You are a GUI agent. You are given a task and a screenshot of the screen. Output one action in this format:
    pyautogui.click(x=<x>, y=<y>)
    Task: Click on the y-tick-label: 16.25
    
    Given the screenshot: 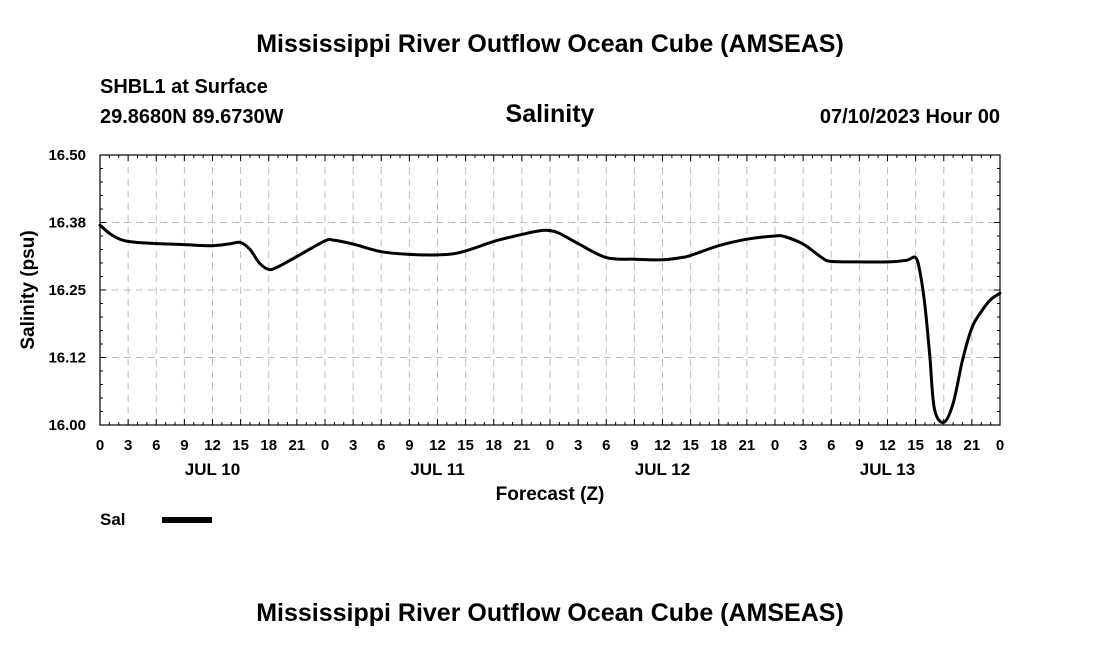 What is the action you would take?
    pyautogui.click(x=67, y=290)
    